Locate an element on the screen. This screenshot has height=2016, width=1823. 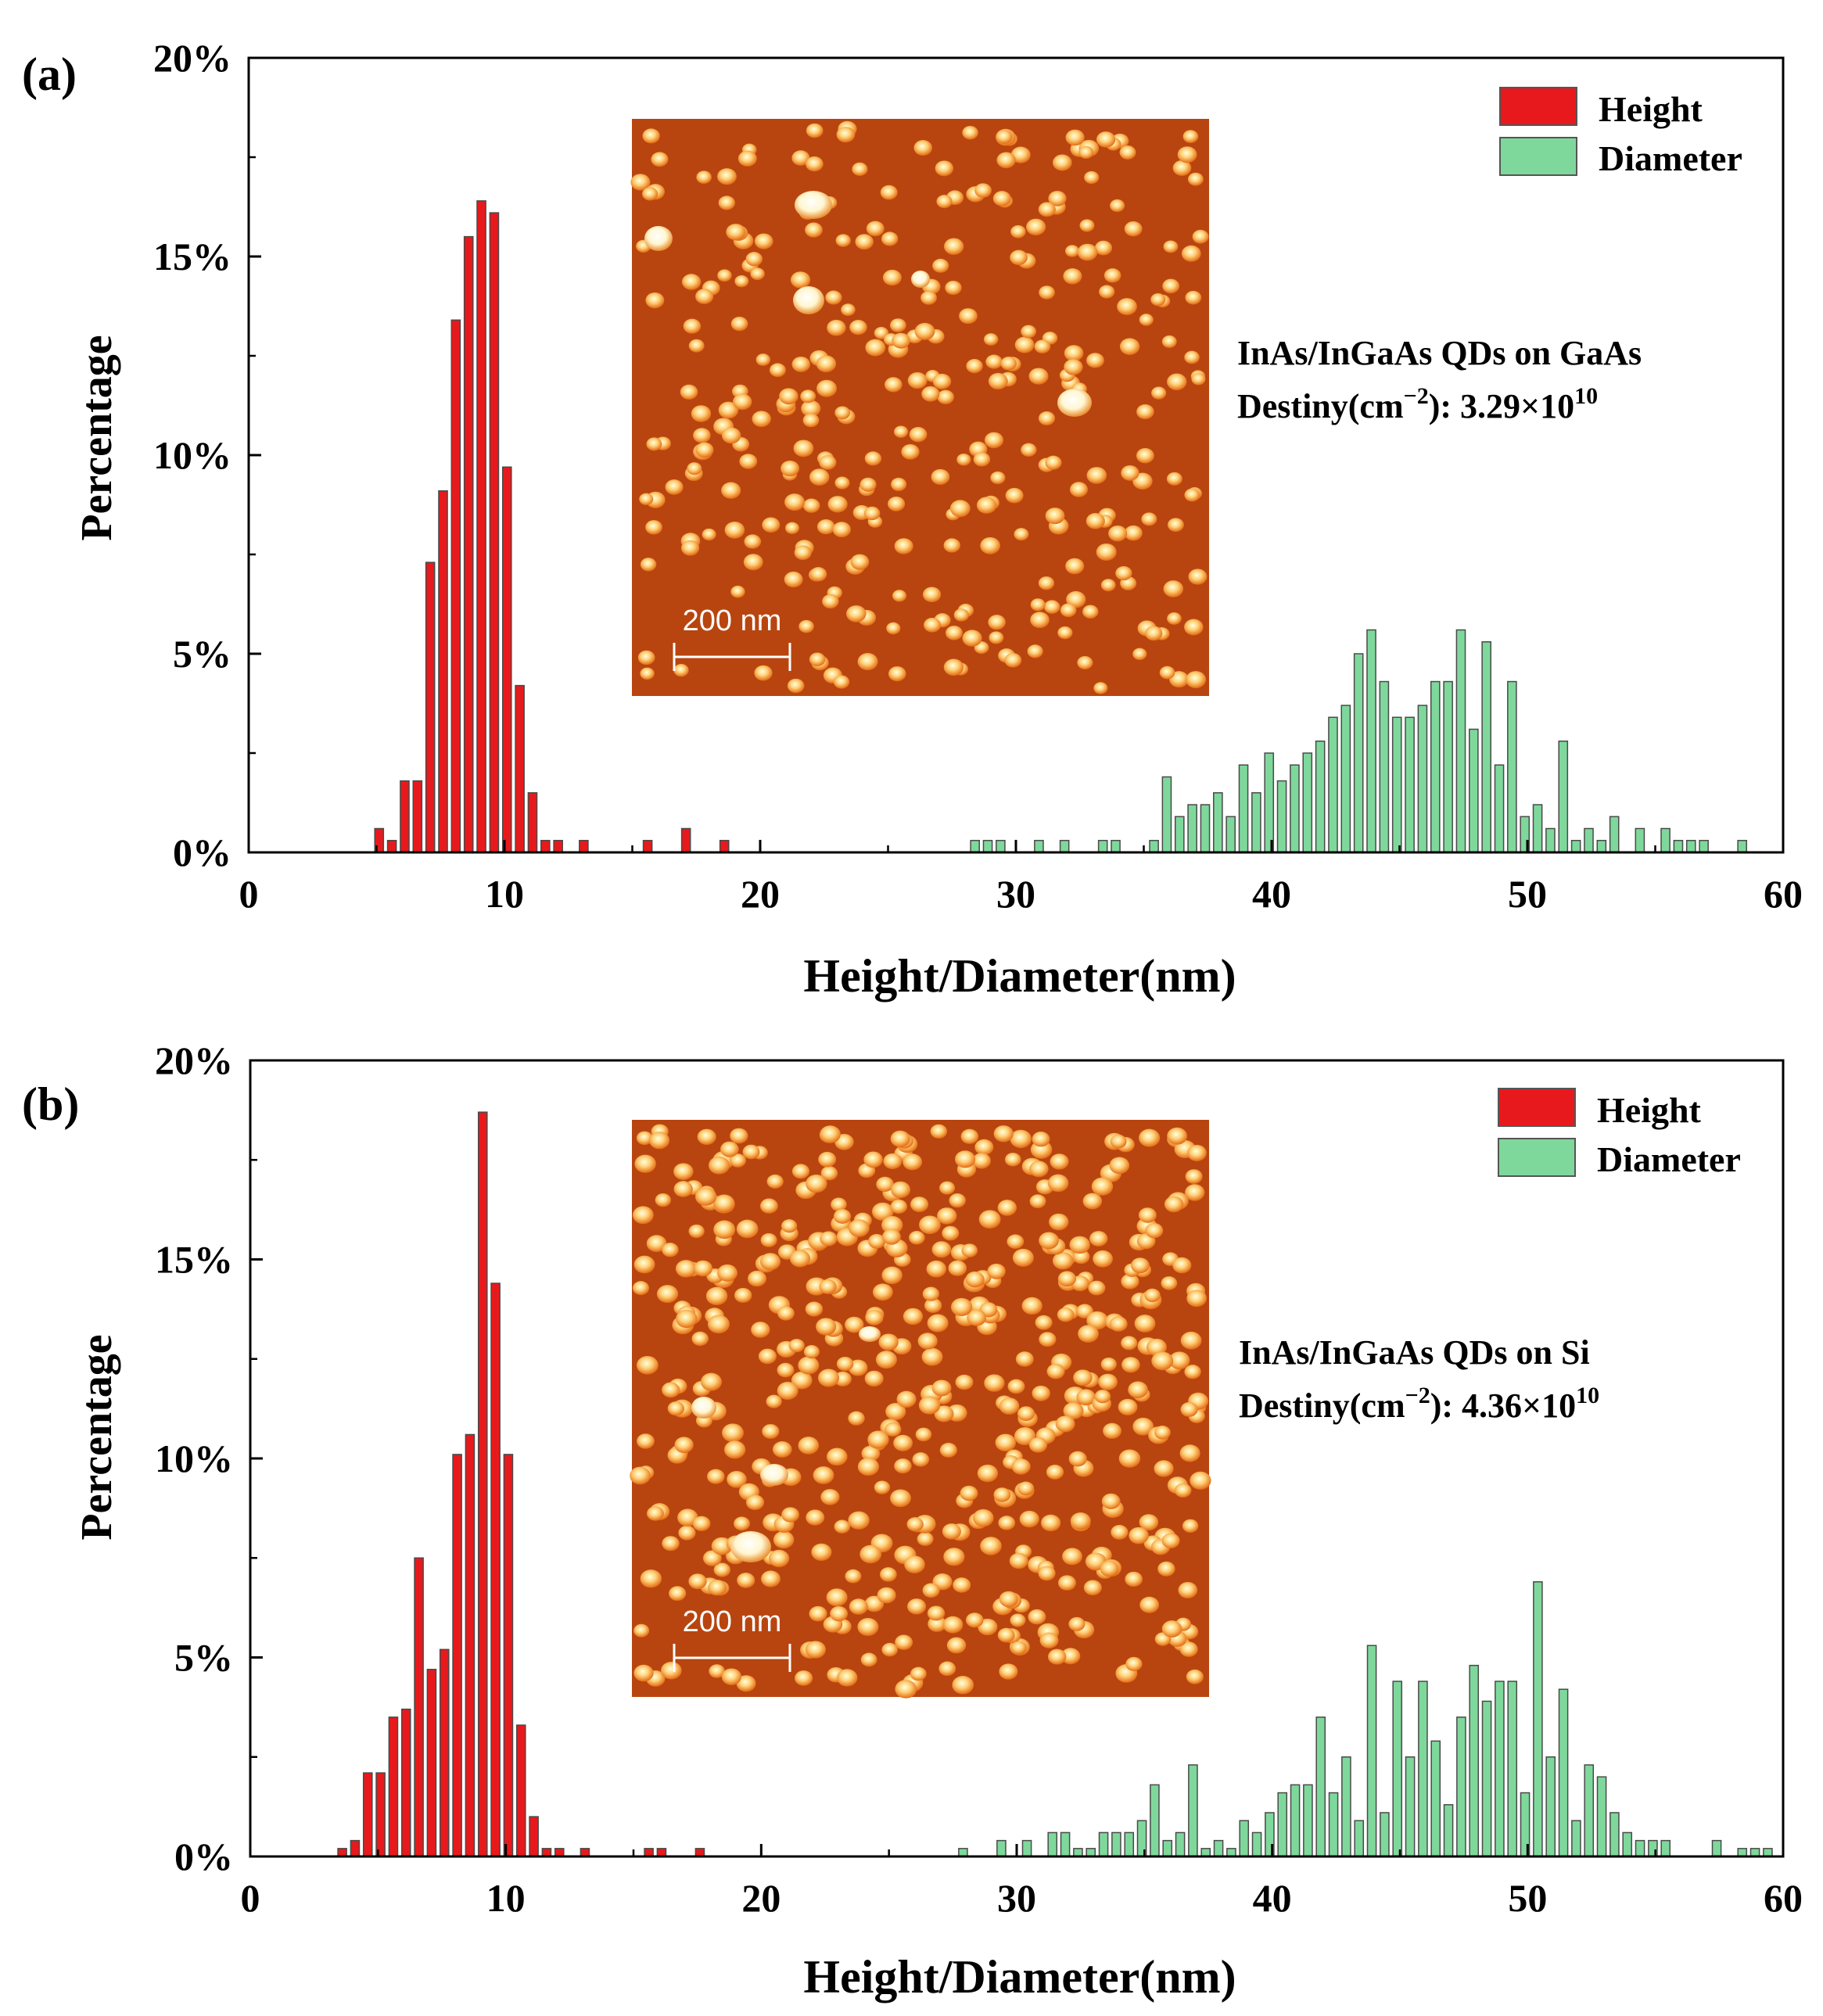
panel-label: (a) is located at coordinates (49, 74).